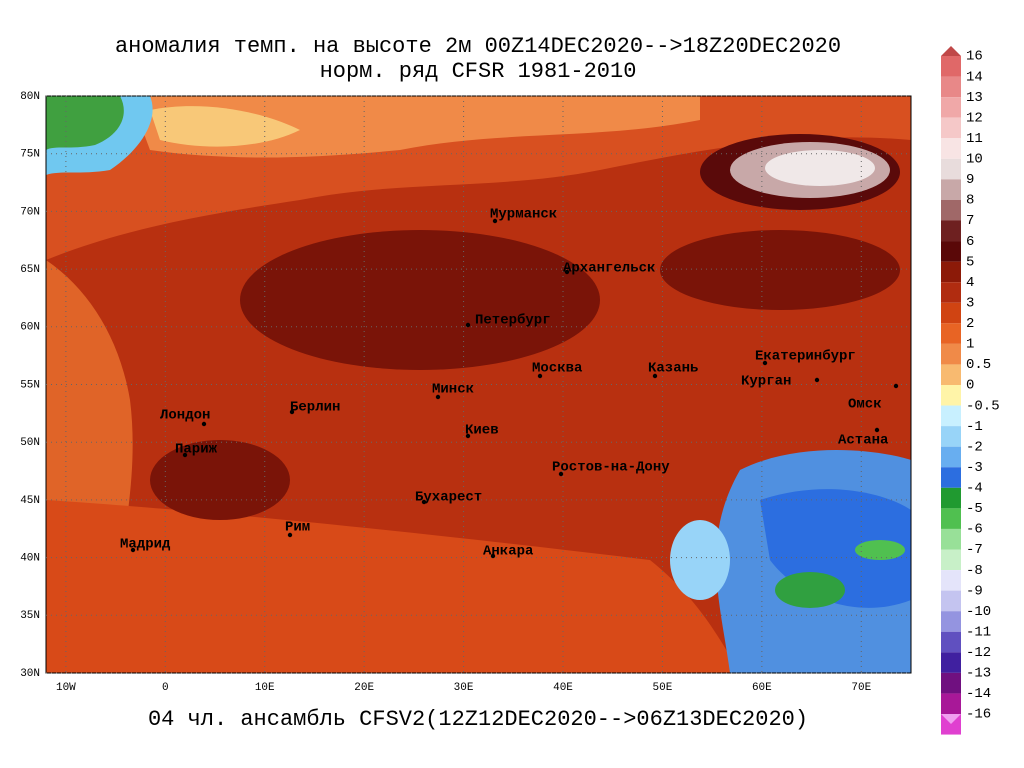 The image size is (1024, 768). Describe the element at coordinates (30, 270) in the screenshot. I see `lat-tick-label: 65N` at that location.